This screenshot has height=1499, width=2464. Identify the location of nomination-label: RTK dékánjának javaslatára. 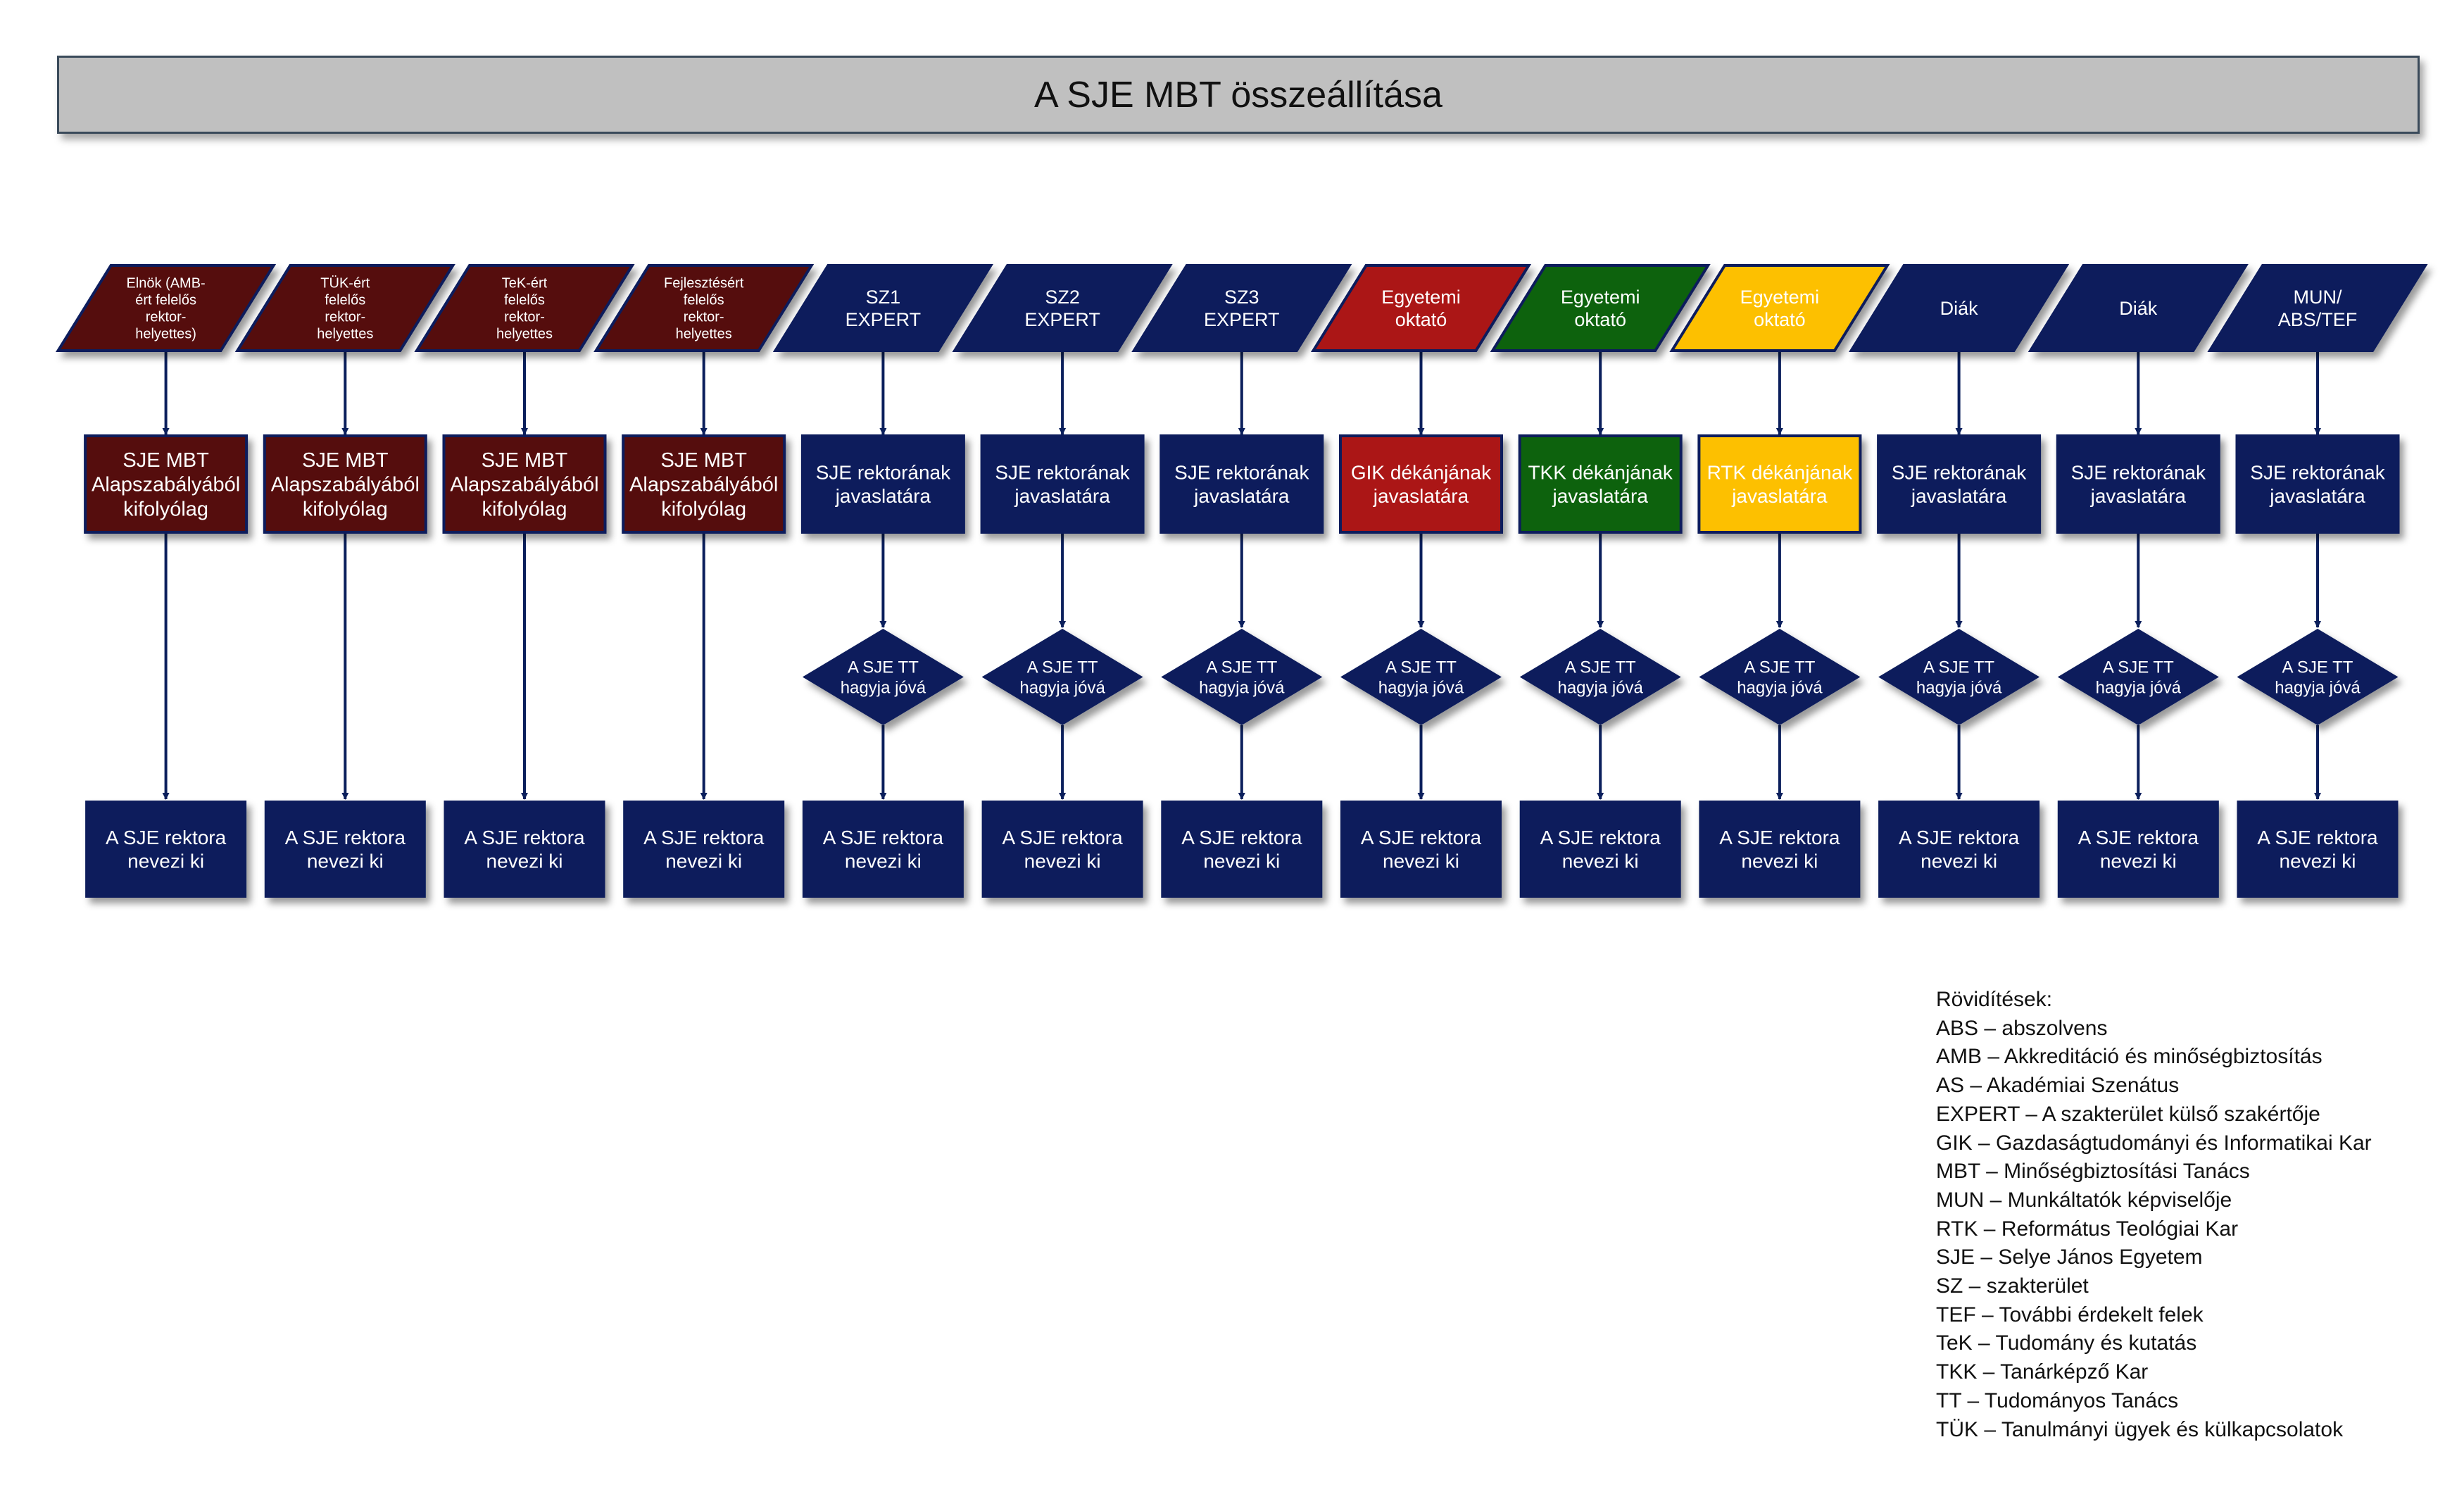
(1780, 485).